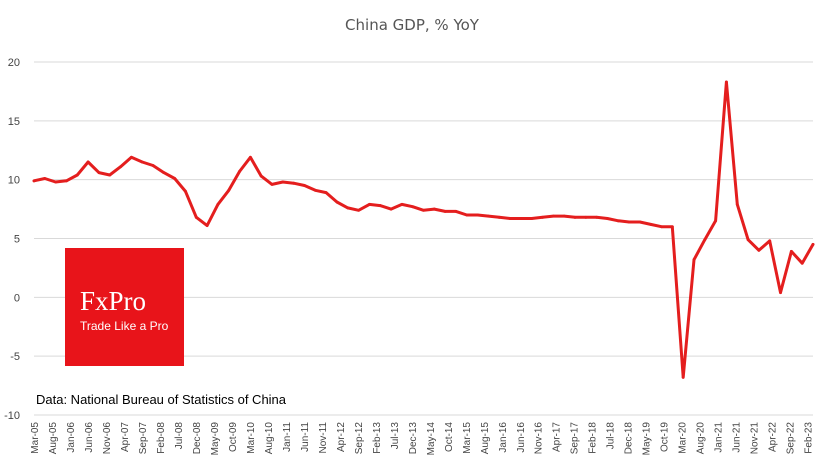  What do you see at coordinates (35, 438) in the screenshot?
I see `x-tick-label: Mar-05` at bounding box center [35, 438].